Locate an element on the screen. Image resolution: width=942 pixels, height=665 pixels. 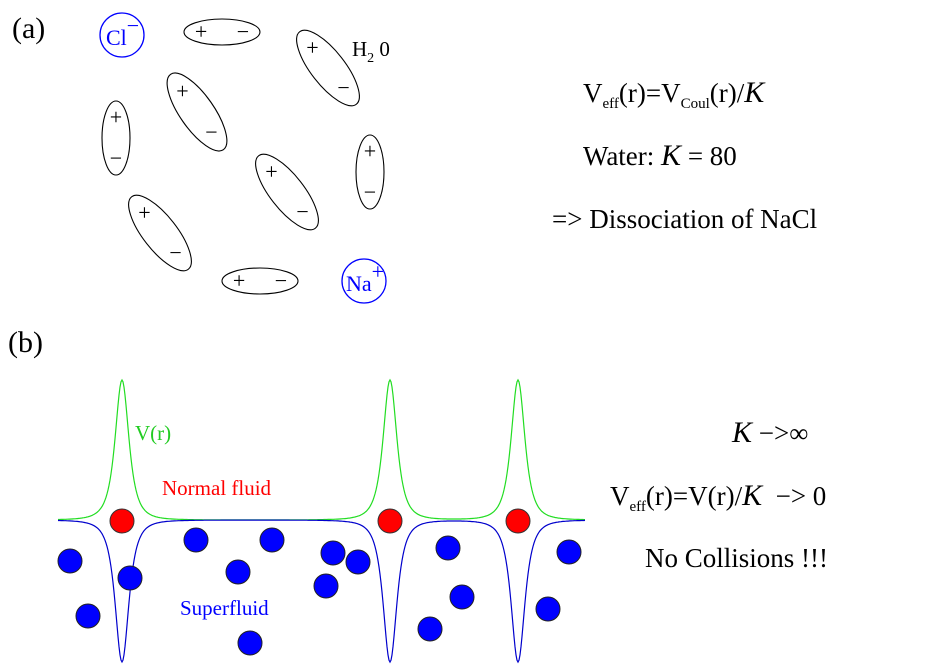
eq-text: = 80 is located at coordinates (709, 156).